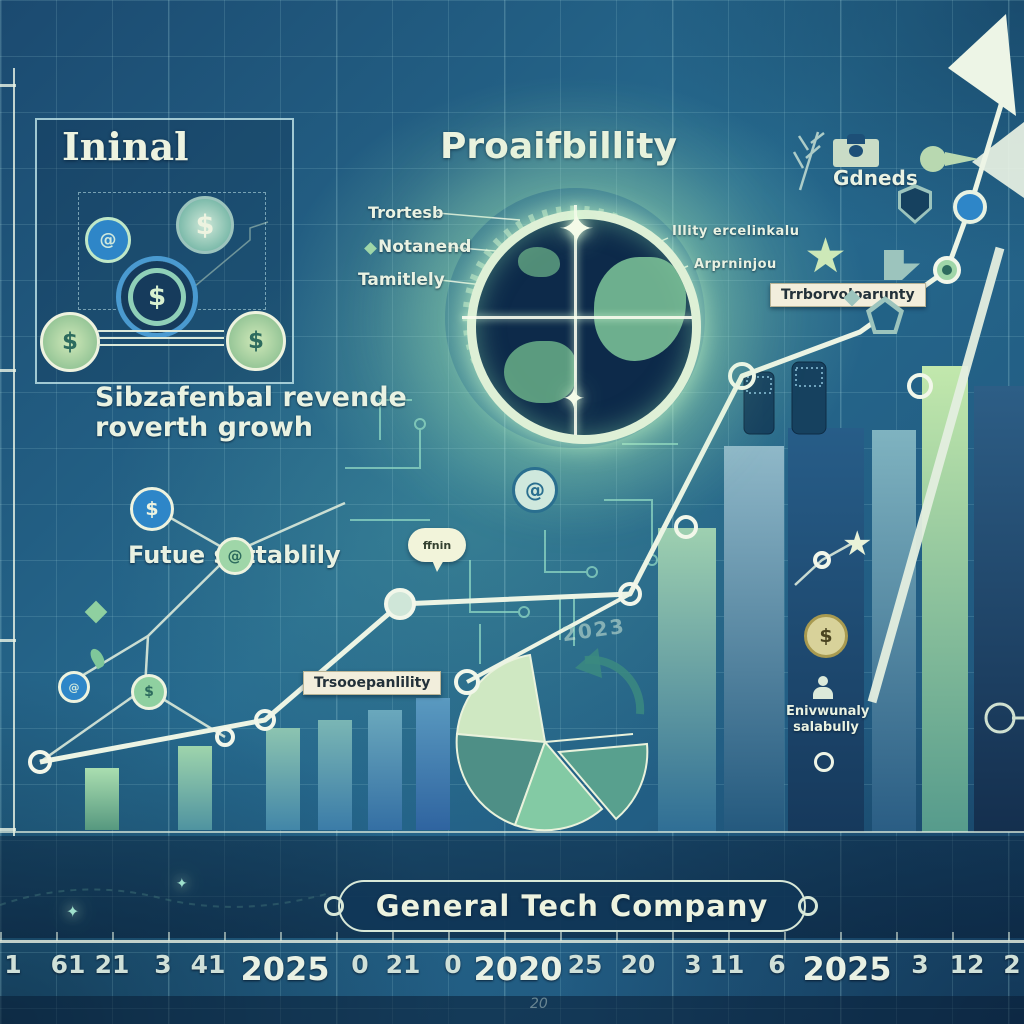  I want to click on node-coin, so click(400, 604).